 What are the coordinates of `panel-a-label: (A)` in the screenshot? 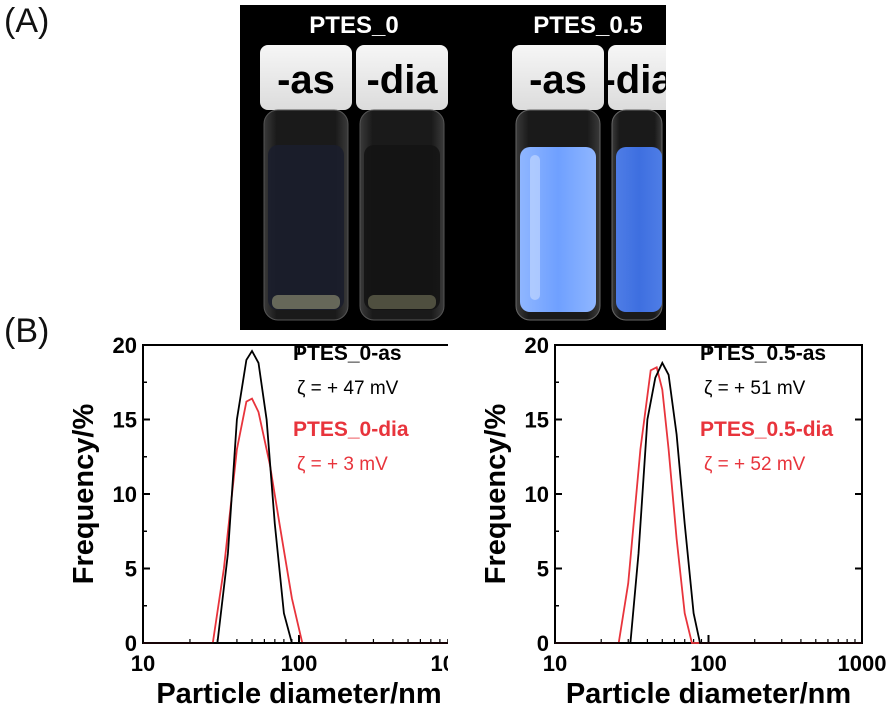 It's located at (27, 21).